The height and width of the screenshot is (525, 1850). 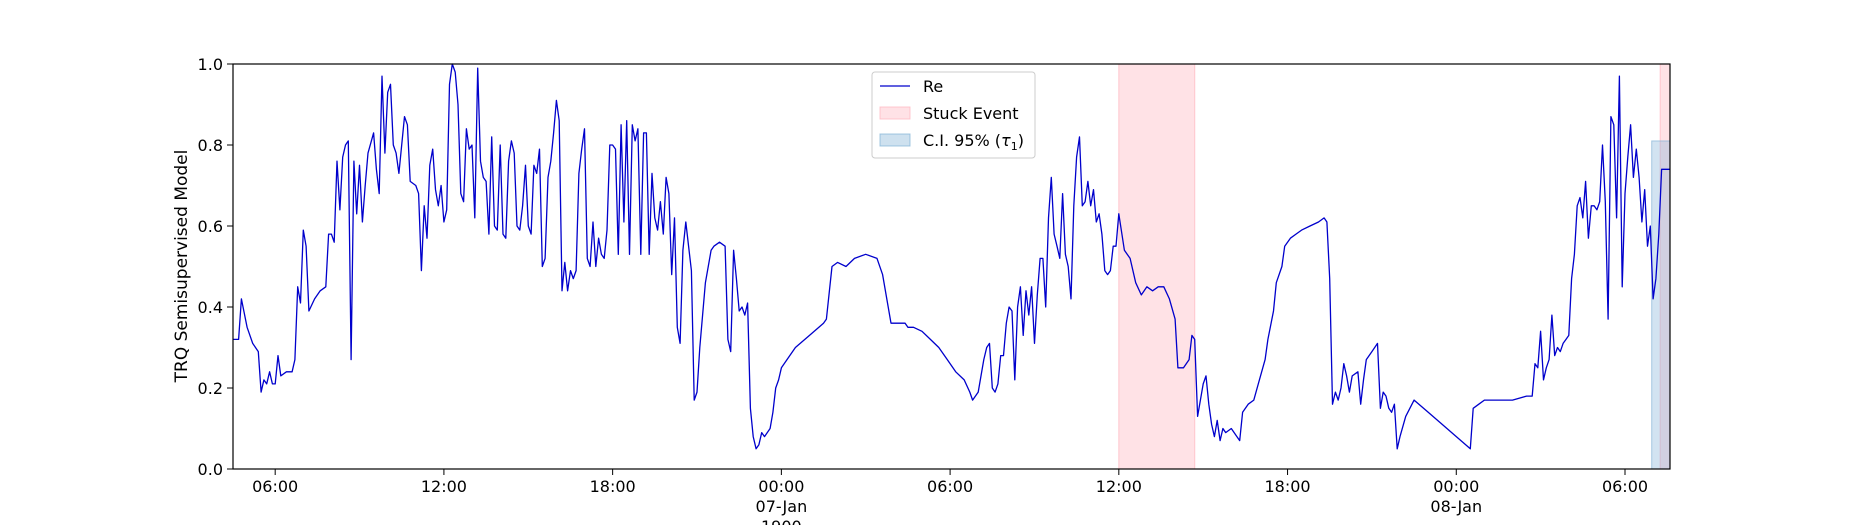 I want to click on legend-box, so click(x=953, y=115).